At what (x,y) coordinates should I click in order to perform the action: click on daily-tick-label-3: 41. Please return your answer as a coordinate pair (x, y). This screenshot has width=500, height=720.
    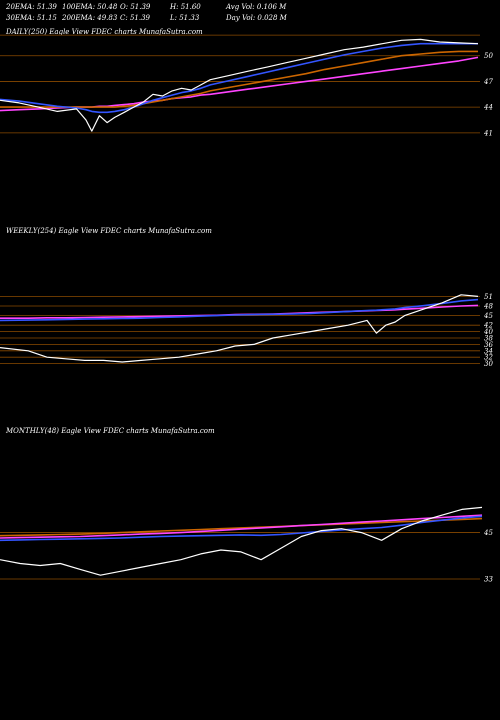
    Looking at the image, I should click on (488, 133).